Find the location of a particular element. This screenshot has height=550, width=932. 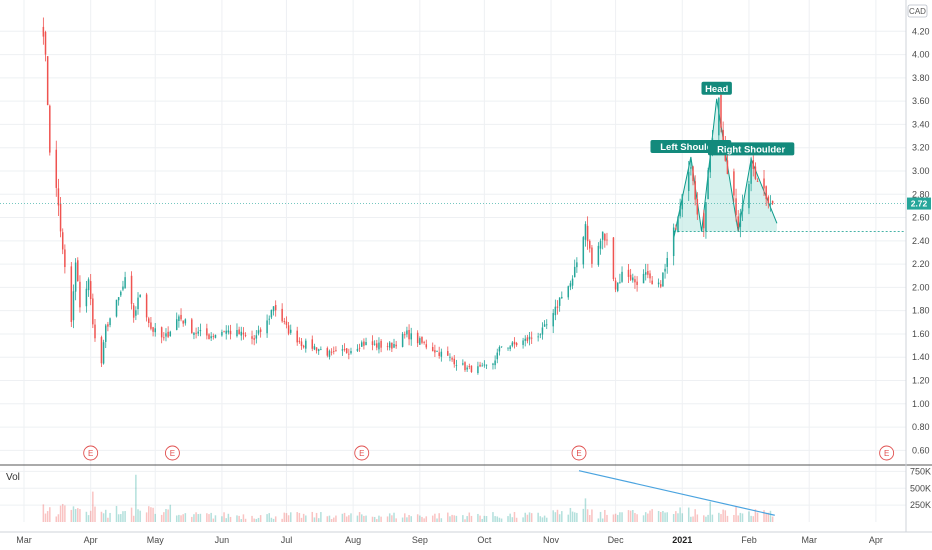

pattern-label: Right Shoulder is located at coordinates (751, 149).